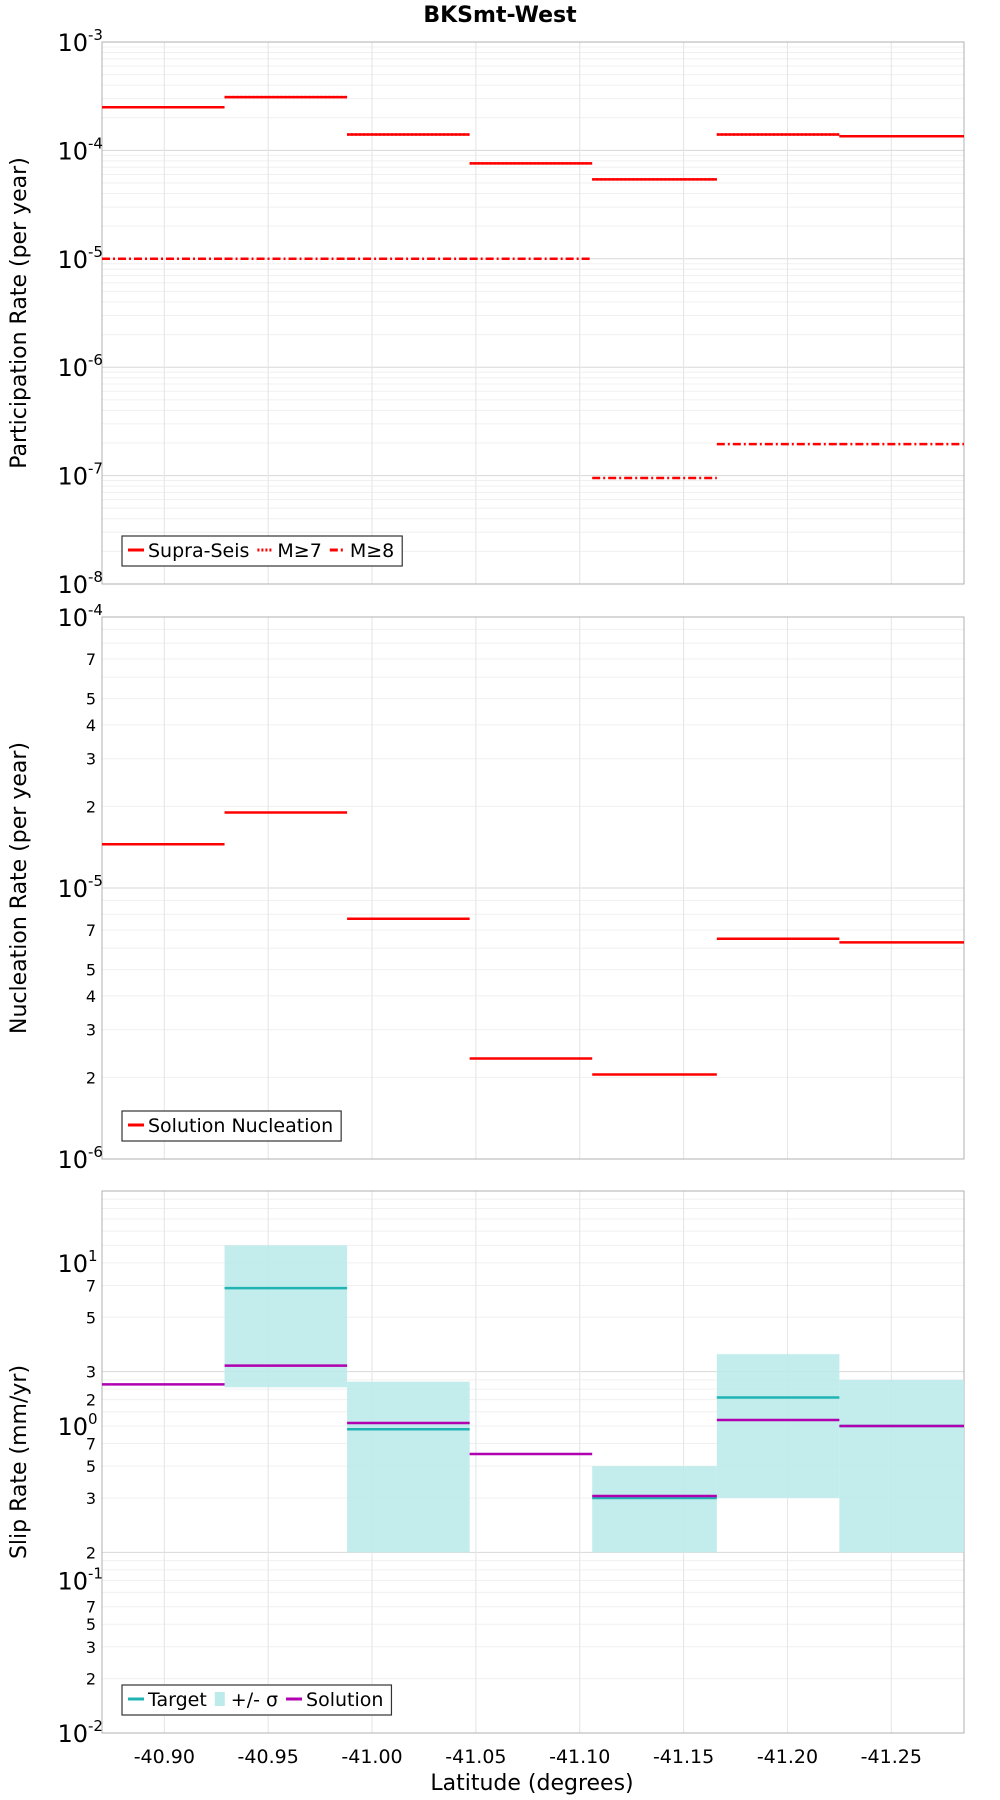  What do you see at coordinates (579, 1757) in the screenshot?
I see `x-tick-label: -41.10` at bounding box center [579, 1757].